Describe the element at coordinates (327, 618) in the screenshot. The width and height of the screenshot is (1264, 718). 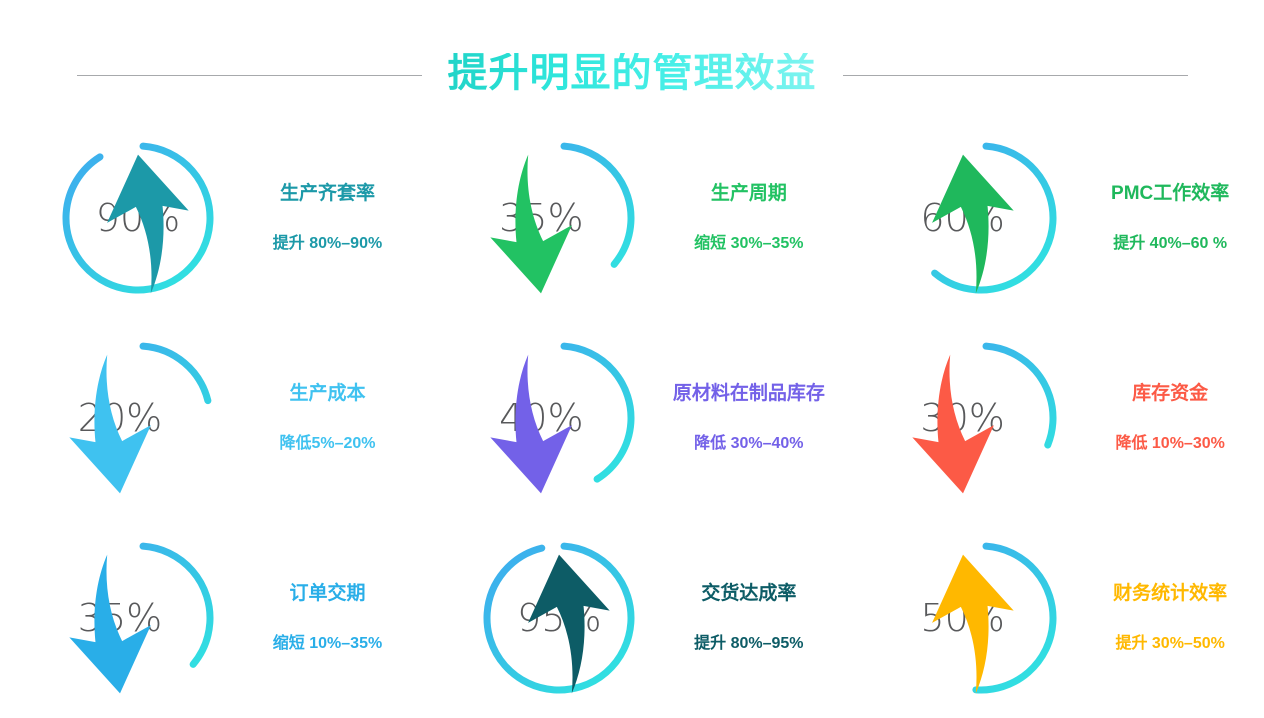
I see `metric-labels: 订单交期缩短 10%–35%` at that location.